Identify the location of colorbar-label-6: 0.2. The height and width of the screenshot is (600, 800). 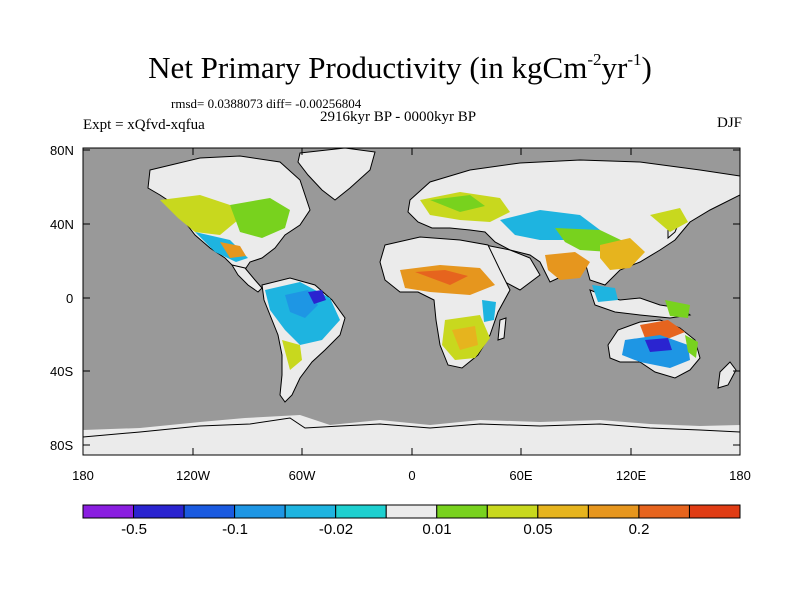
(639, 529).